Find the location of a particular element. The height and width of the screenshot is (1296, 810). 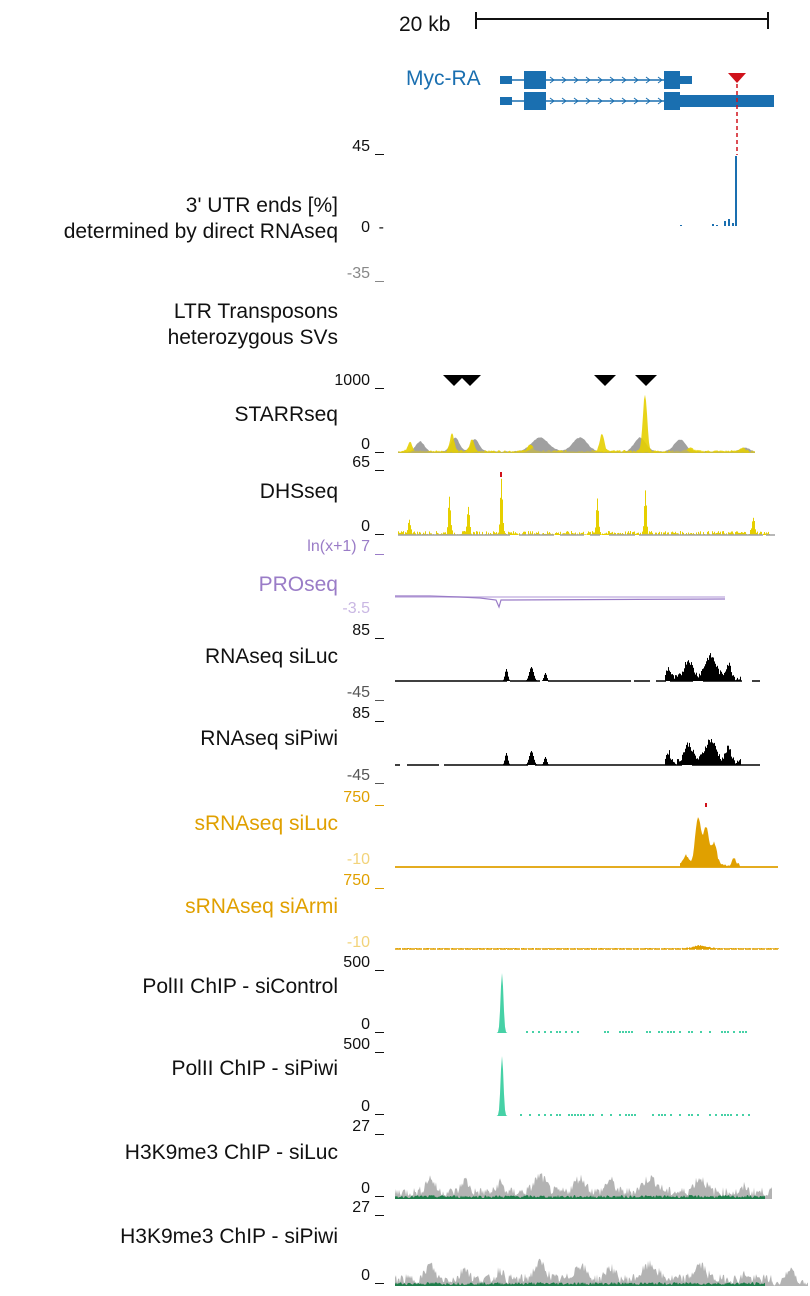

rnaseq-siluc-signal-exon1-bar is located at coordinates (508, 678).